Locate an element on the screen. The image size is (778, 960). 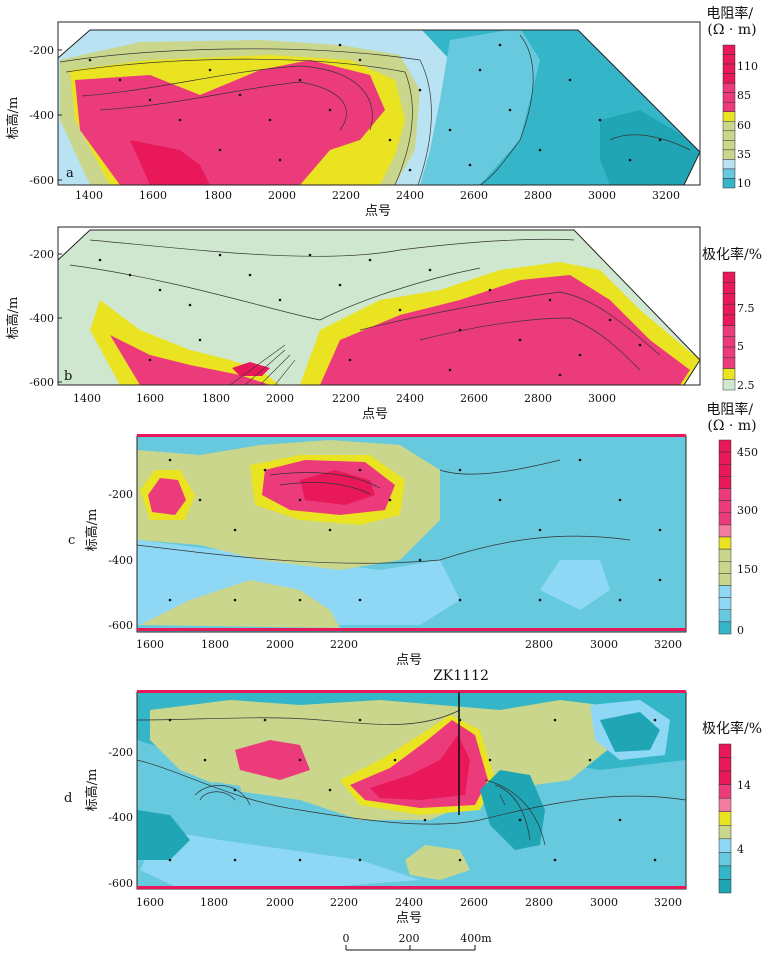
panel-c-dots is located at coordinates (415, 530).